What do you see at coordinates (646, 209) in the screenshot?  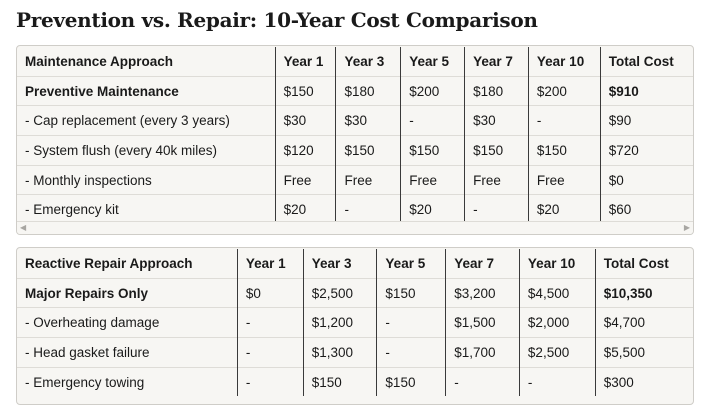 I see `table-cell: $60` at bounding box center [646, 209].